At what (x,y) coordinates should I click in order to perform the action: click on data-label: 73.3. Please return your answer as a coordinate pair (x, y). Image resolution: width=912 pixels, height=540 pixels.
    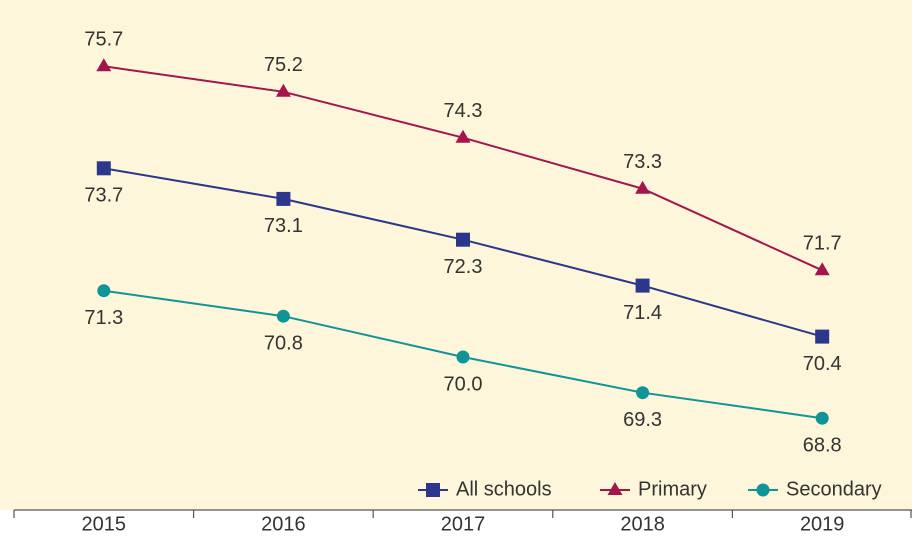
    Looking at the image, I should click on (642, 162).